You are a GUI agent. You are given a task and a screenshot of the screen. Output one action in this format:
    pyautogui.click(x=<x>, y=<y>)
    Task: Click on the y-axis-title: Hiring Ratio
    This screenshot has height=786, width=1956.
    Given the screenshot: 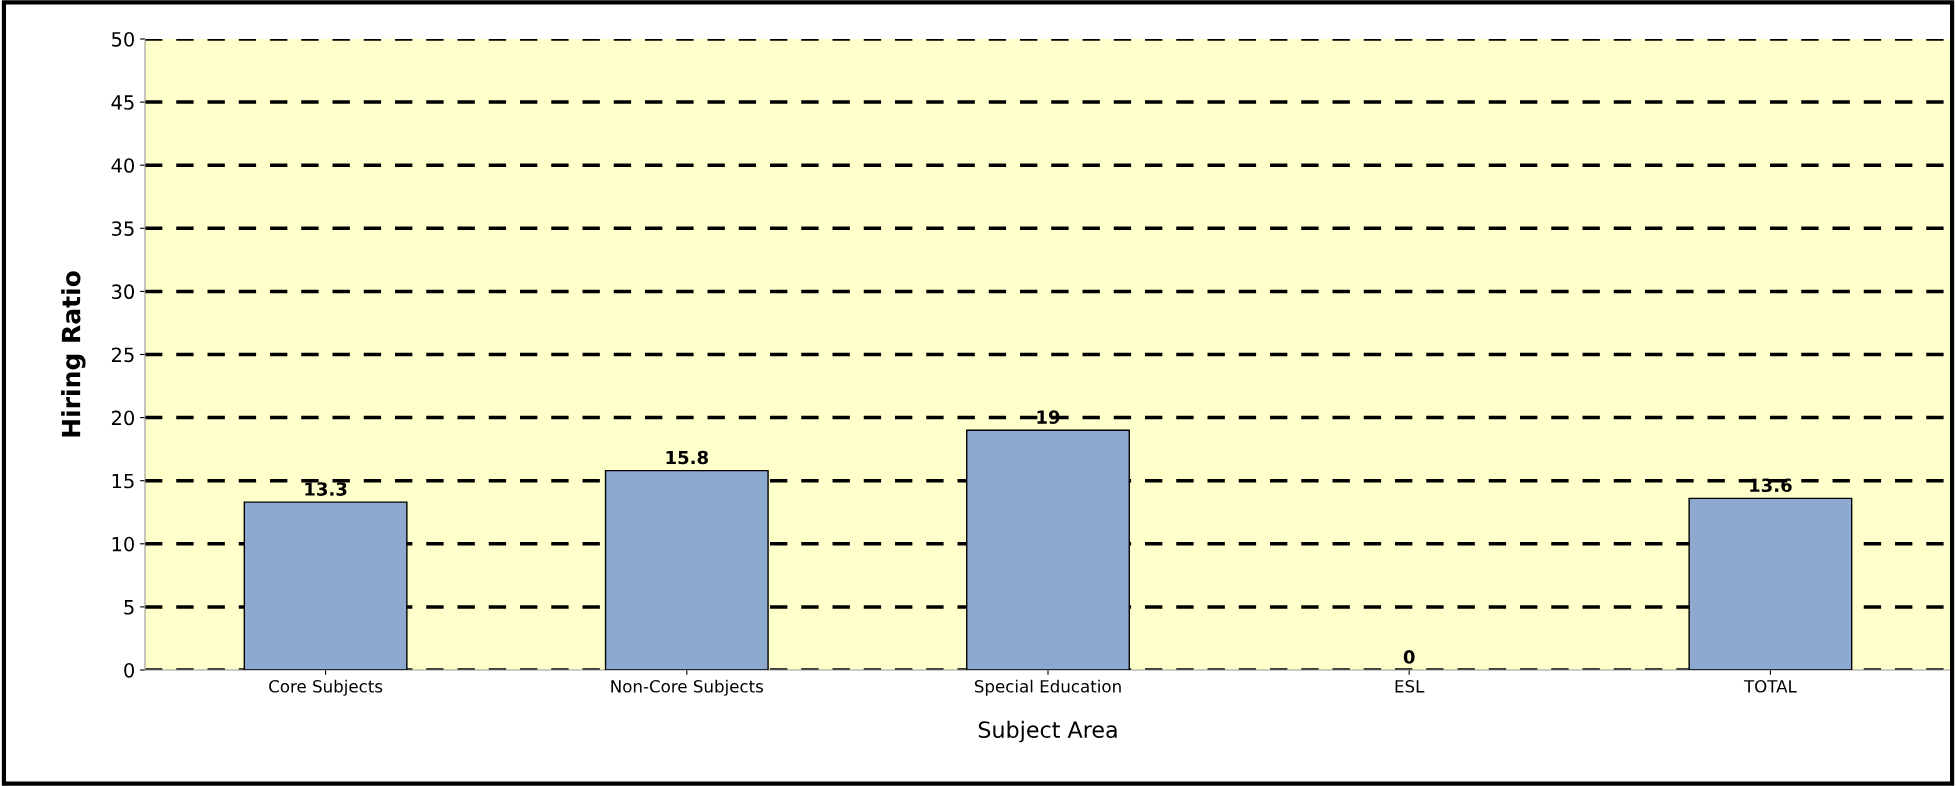 What is the action you would take?
    pyautogui.click(x=73, y=354)
    